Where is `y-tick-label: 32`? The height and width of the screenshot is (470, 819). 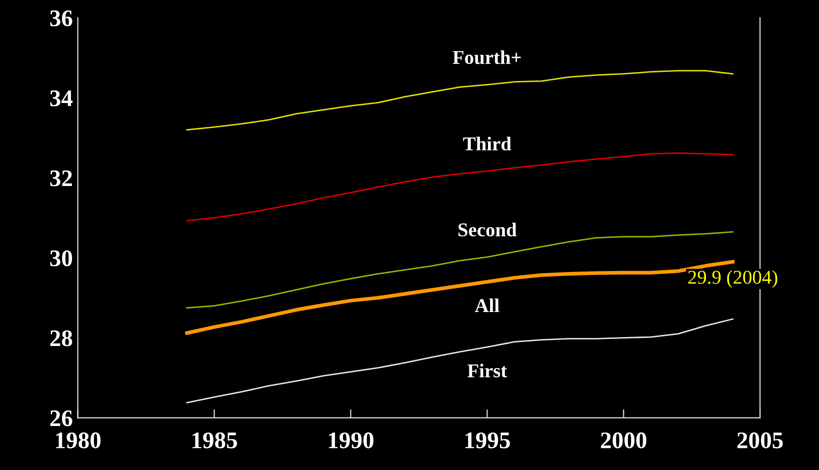
y-tick-label: 32 is located at coordinates (61, 178).